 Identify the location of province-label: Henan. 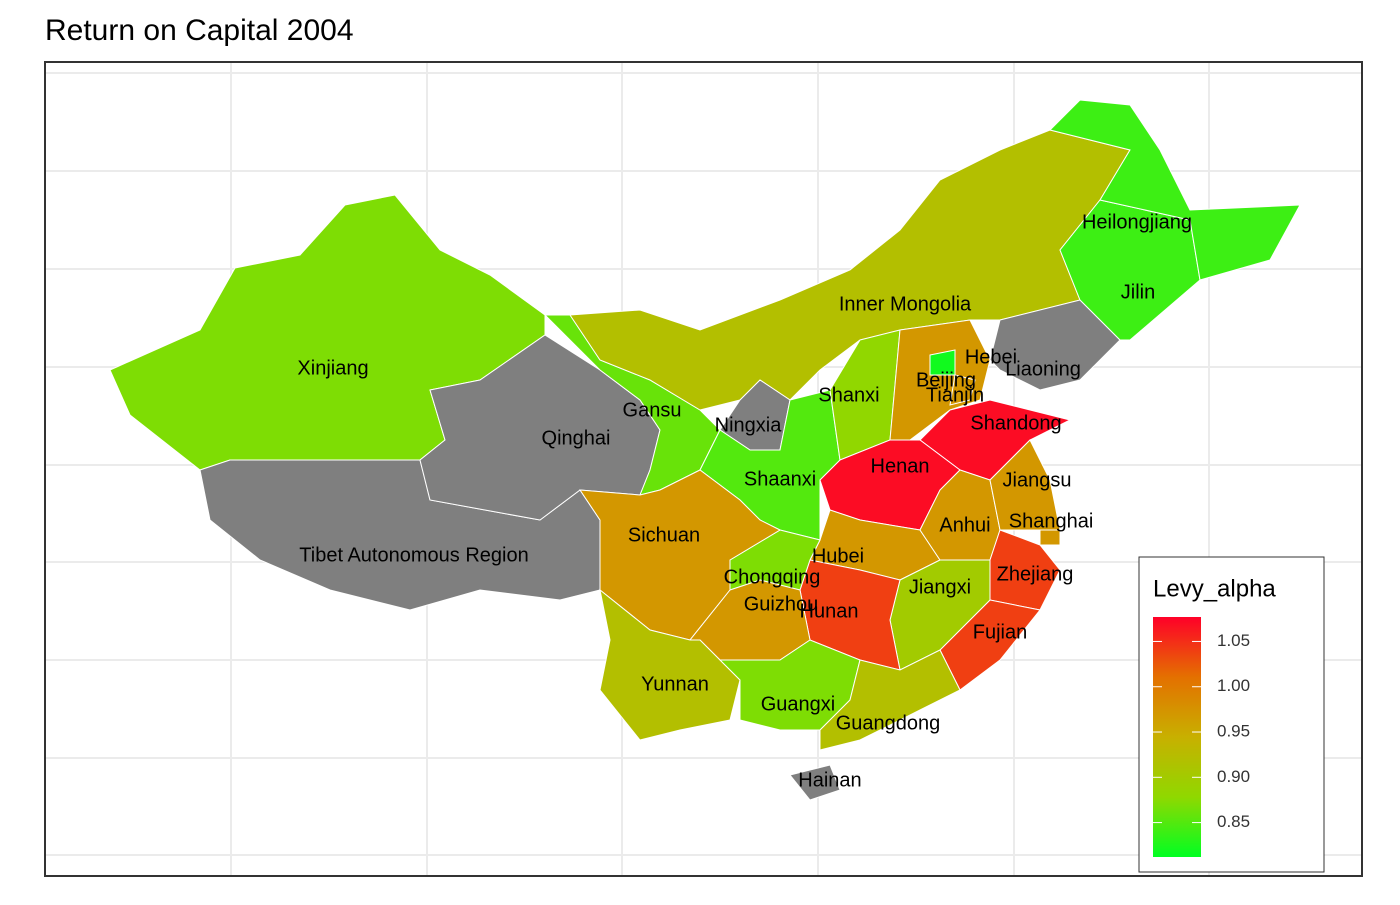
(900, 466).